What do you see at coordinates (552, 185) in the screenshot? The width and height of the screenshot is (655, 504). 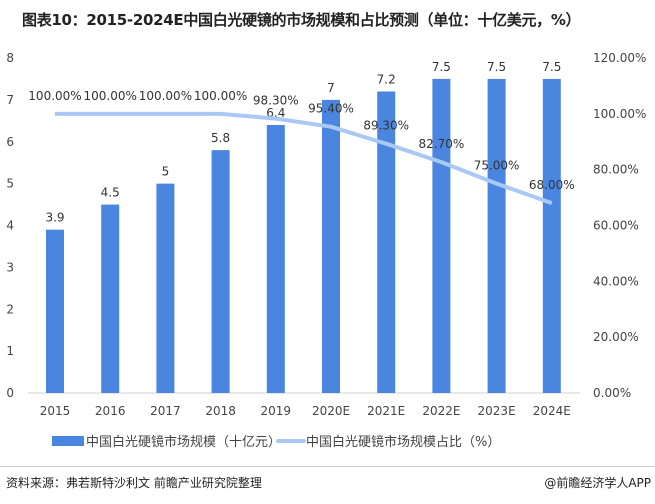 I see `line-label: 68.00%` at bounding box center [552, 185].